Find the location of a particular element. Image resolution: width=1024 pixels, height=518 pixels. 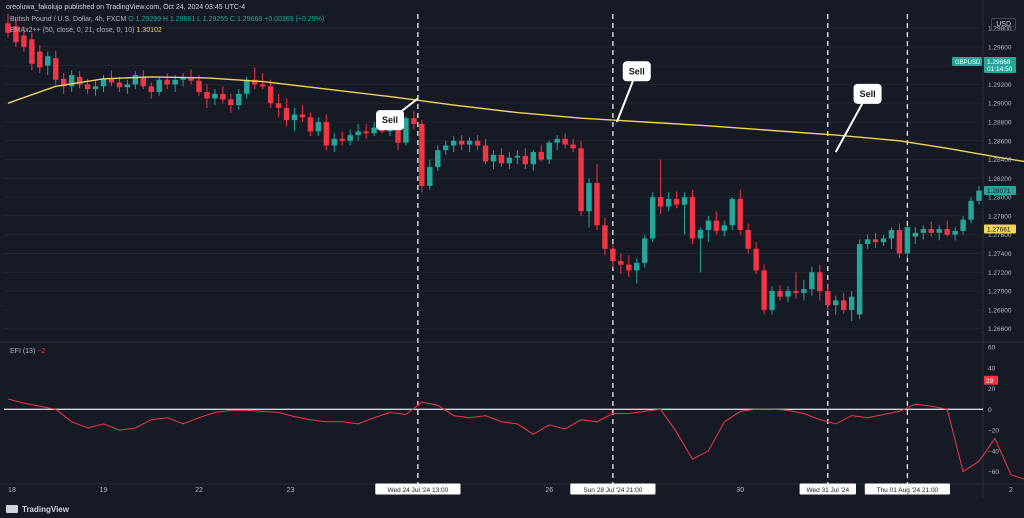

footer-brand: TradingView is located at coordinates (45, 509).